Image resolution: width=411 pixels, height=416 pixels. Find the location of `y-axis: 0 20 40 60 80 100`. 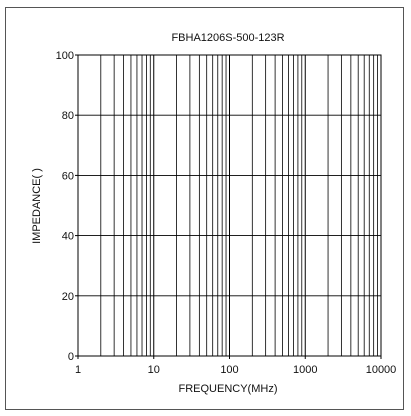

y-axis: 0 20 40 60 80 100 is located at coordinates (67, 206).